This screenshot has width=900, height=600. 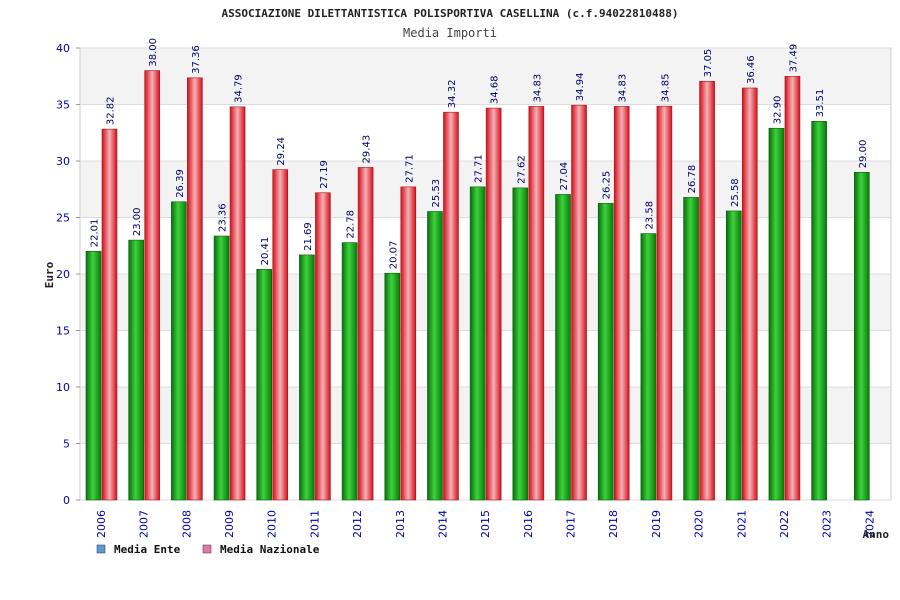 I want to click on bar-media-nazionale-2011, so click(x=323, y=346).